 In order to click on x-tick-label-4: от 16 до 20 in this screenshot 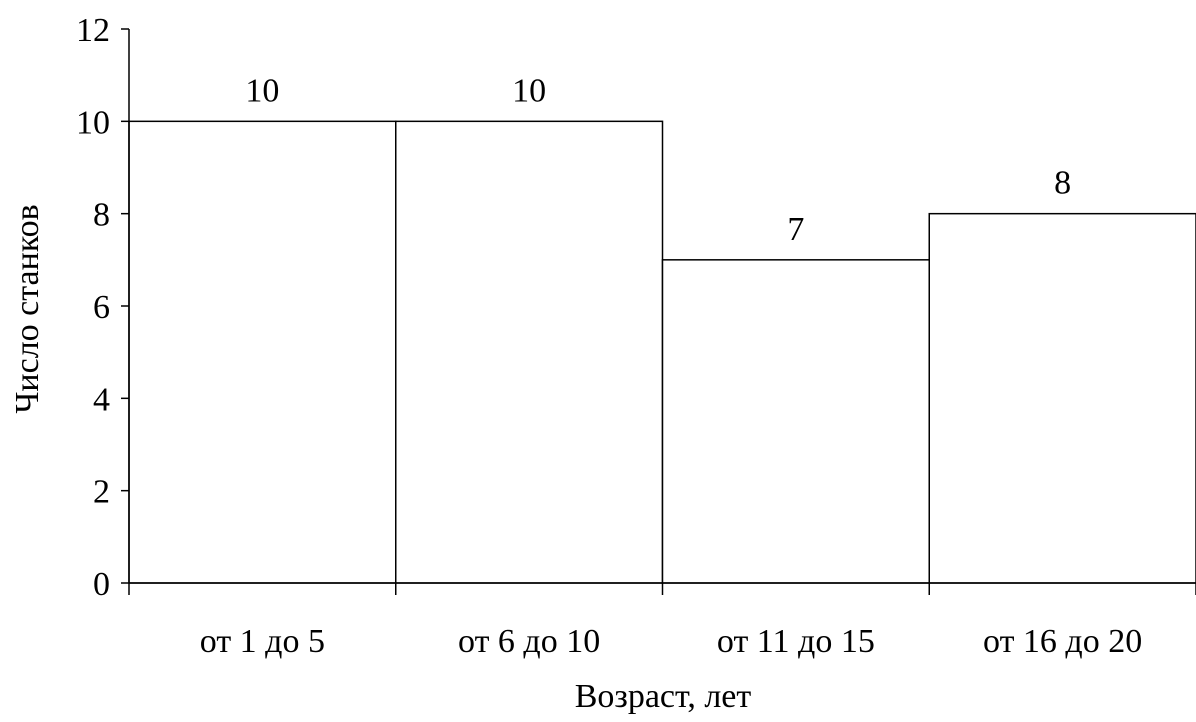, I will do `click(1062, 641)`.